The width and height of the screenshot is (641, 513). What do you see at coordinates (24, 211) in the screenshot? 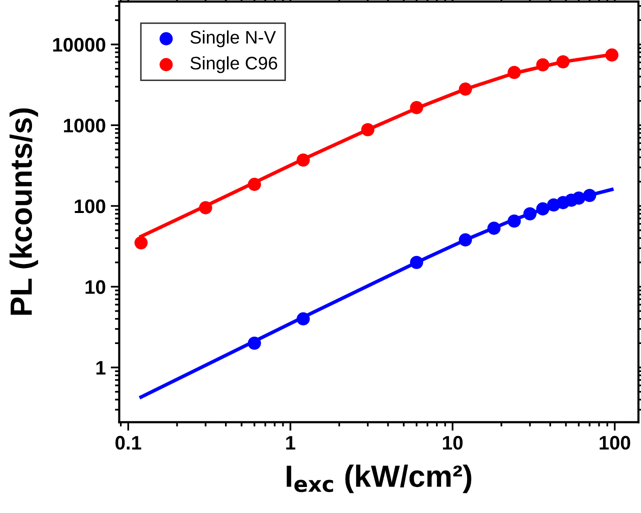
I see `y-axis-title: PL (kcounts/s)` at bounding box center [24, 211].